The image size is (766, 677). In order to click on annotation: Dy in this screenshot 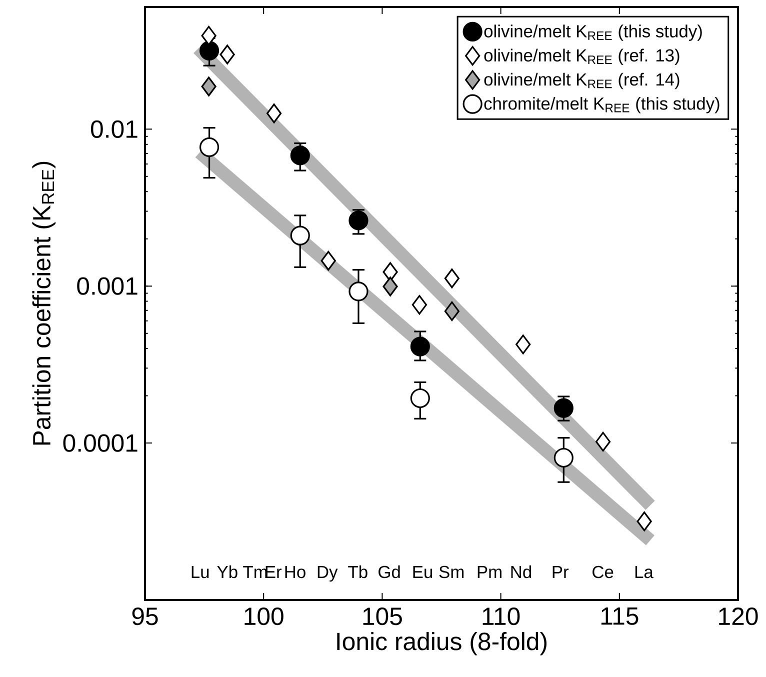, I will do `click(328, 574)`.